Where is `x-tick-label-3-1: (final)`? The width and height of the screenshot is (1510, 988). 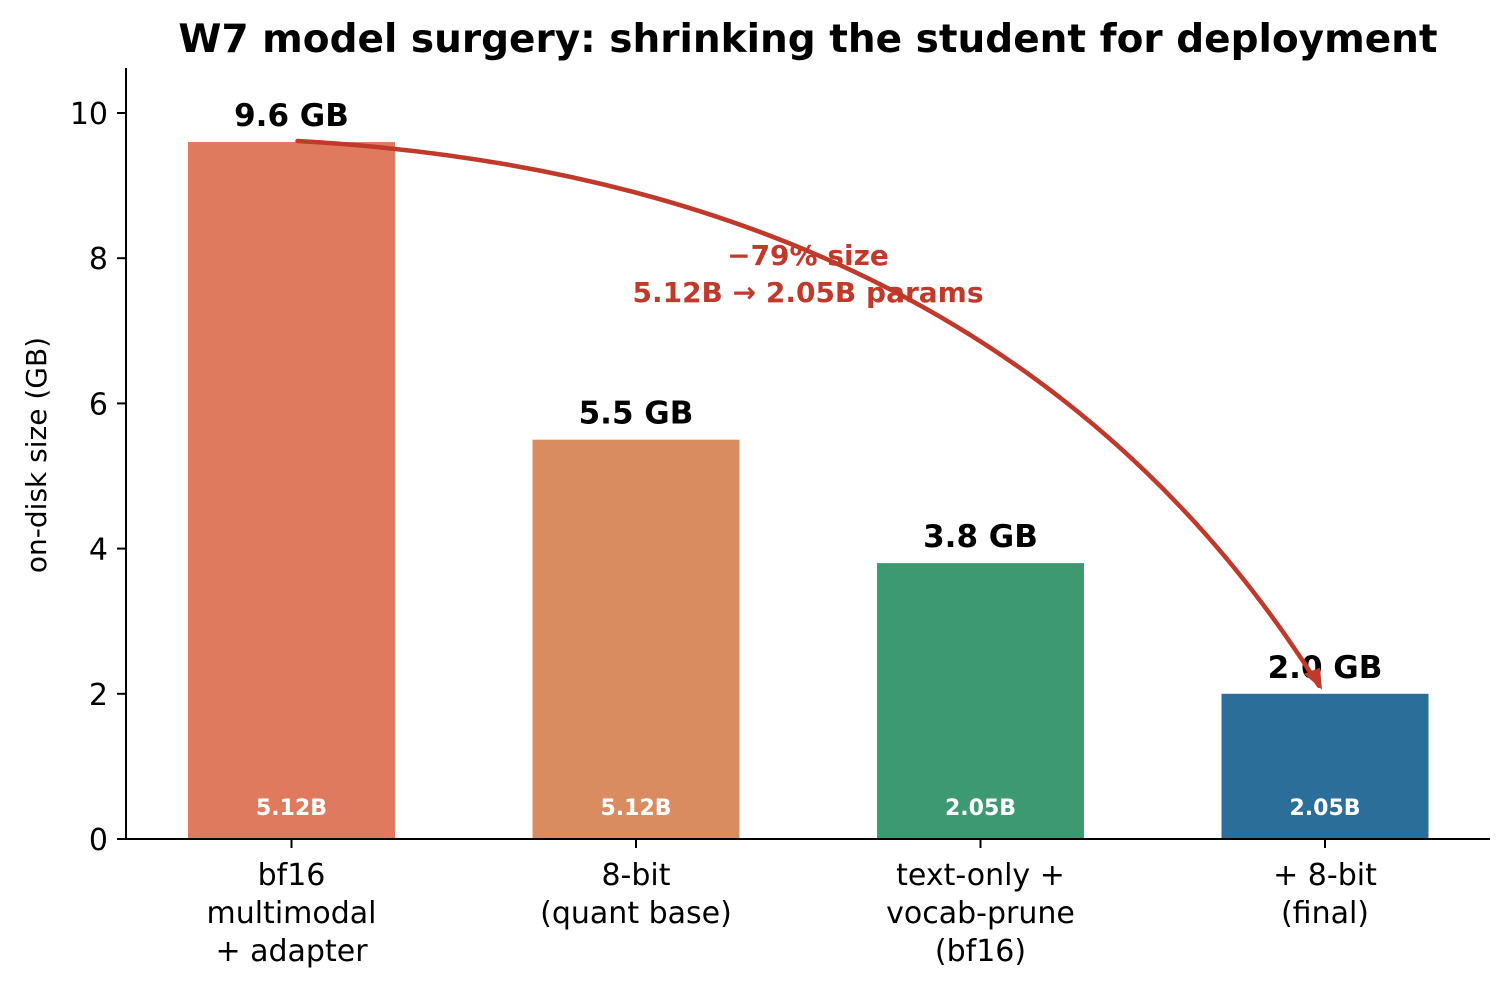
x-tick-label-3-1: (final) is located at coordinates (1325, 913).